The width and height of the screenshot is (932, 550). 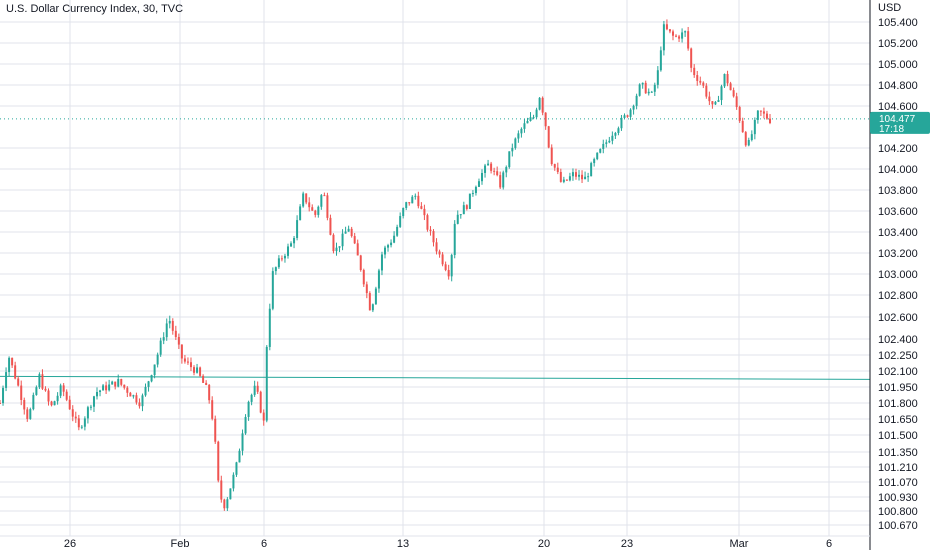 What do you see at coordinates (448, 544) in the screenshot?
I see `time-axis-ticks: 26 Feb 6 13 20 23 Mar 6` at bounding box center [448, 544].